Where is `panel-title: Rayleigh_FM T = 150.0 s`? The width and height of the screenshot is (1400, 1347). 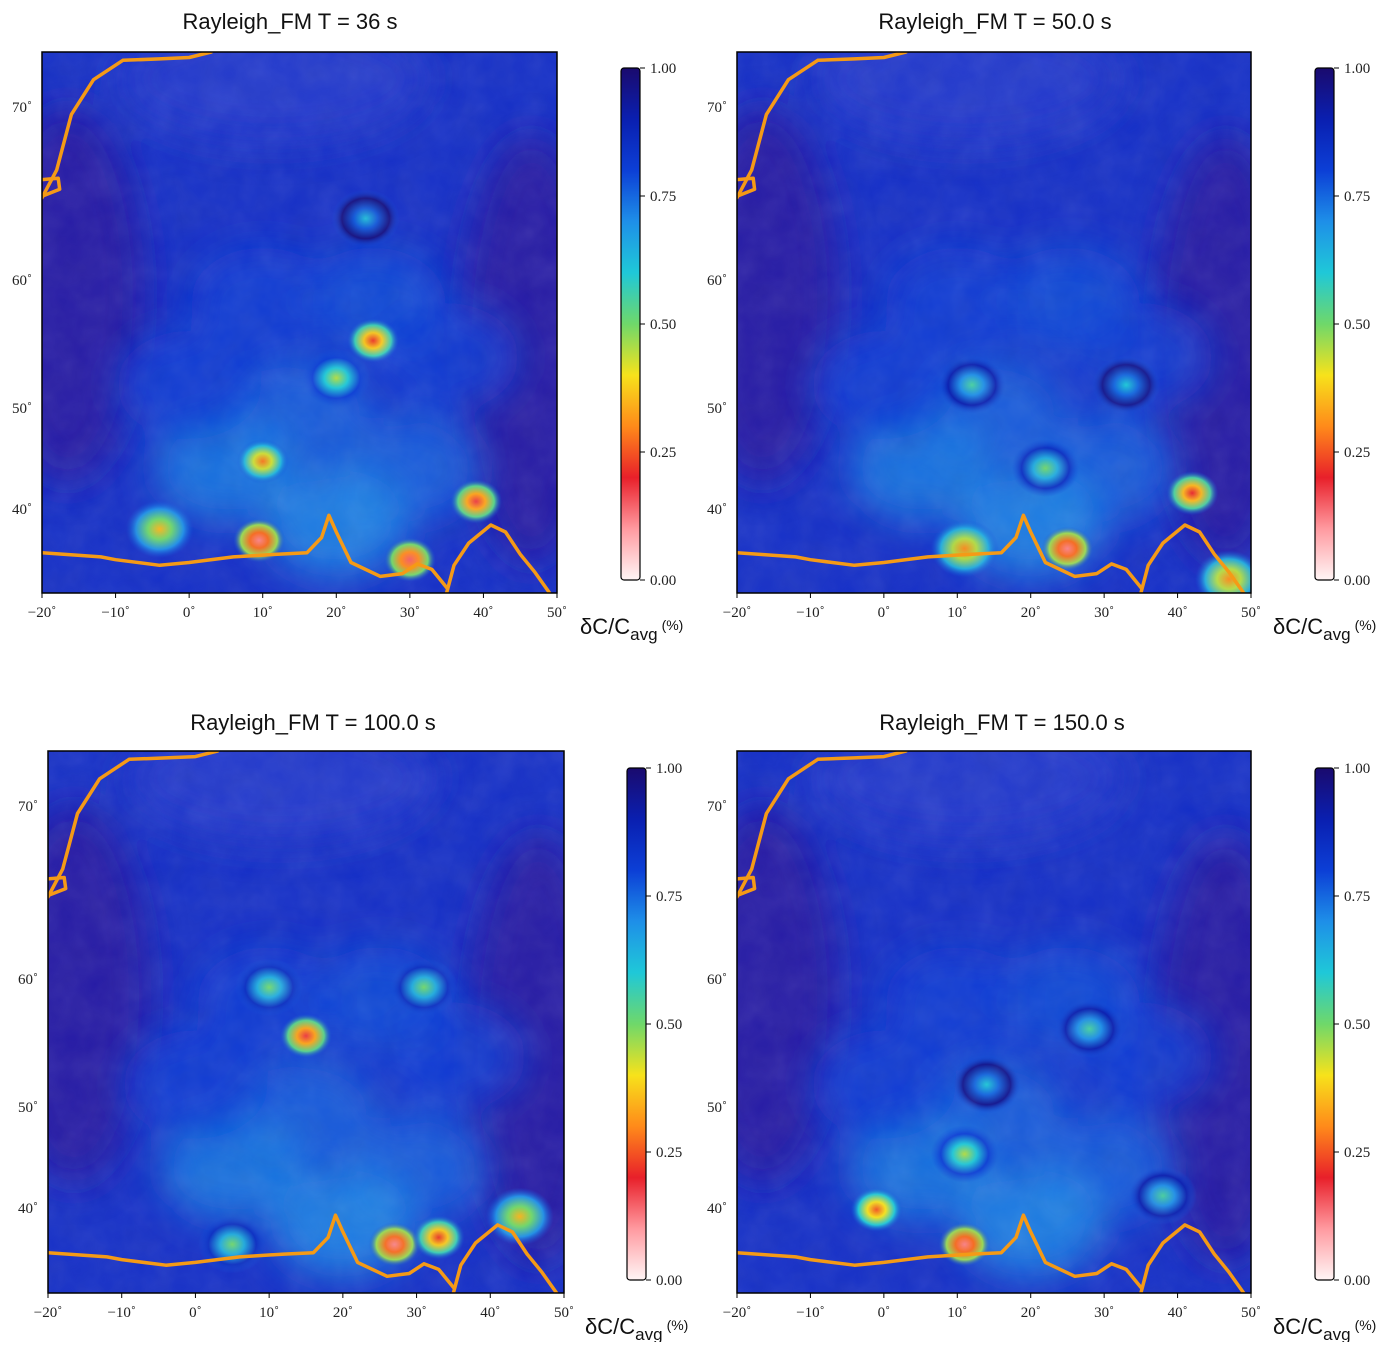
panel-title: Rayleigh_FM T = 150.0 s is located at coordinates (1002, 722).